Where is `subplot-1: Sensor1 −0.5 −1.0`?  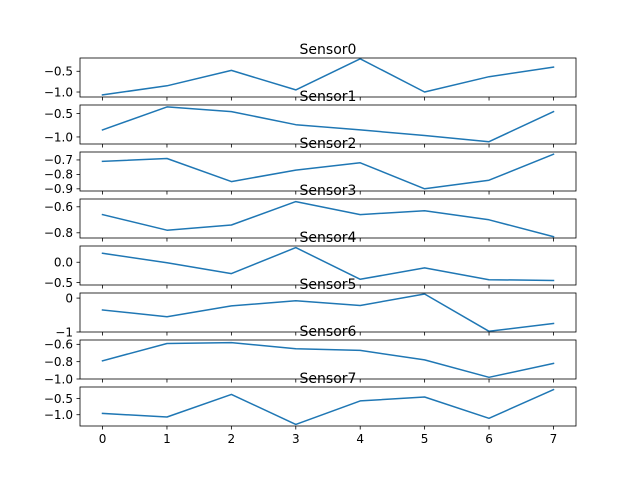 subplot-1: Sensor1 −0.5 −1.0 is located at coordinates (310, 118).